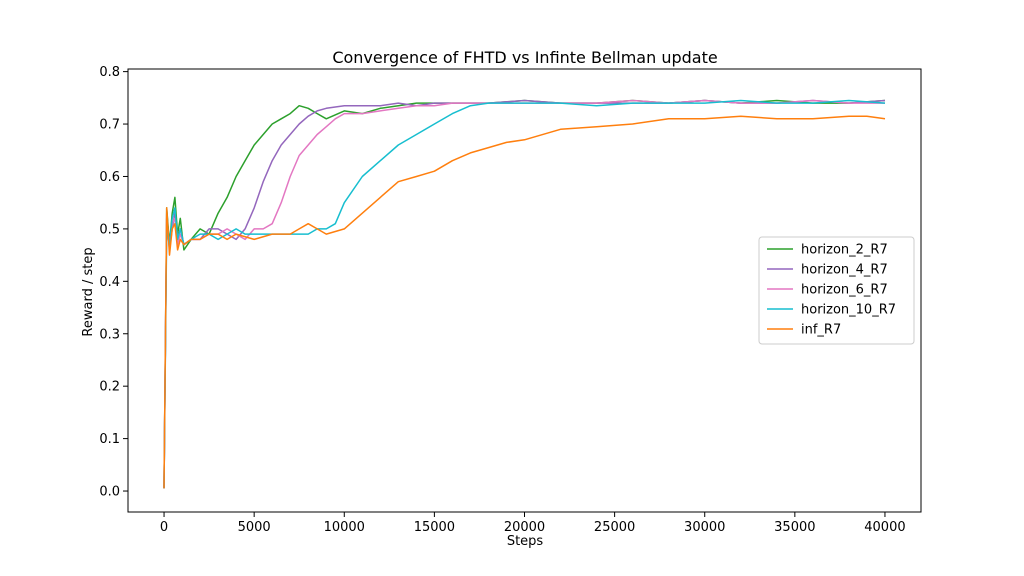 This screenshot has height=576, width=1024. Describe the element at coordinates (109, 229) in the screenshot. I see `y-tick-label: 0.5` at that location.